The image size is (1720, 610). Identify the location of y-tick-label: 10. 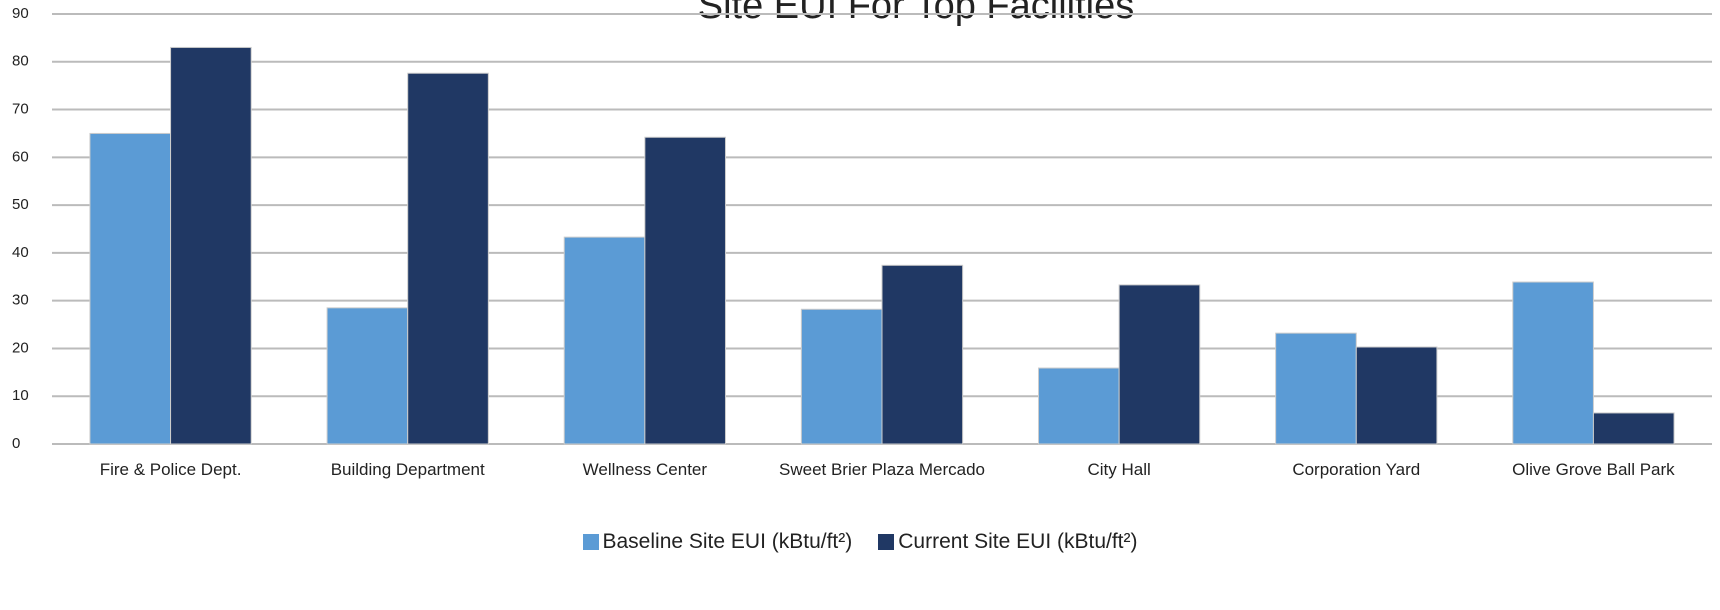
(20, 395).